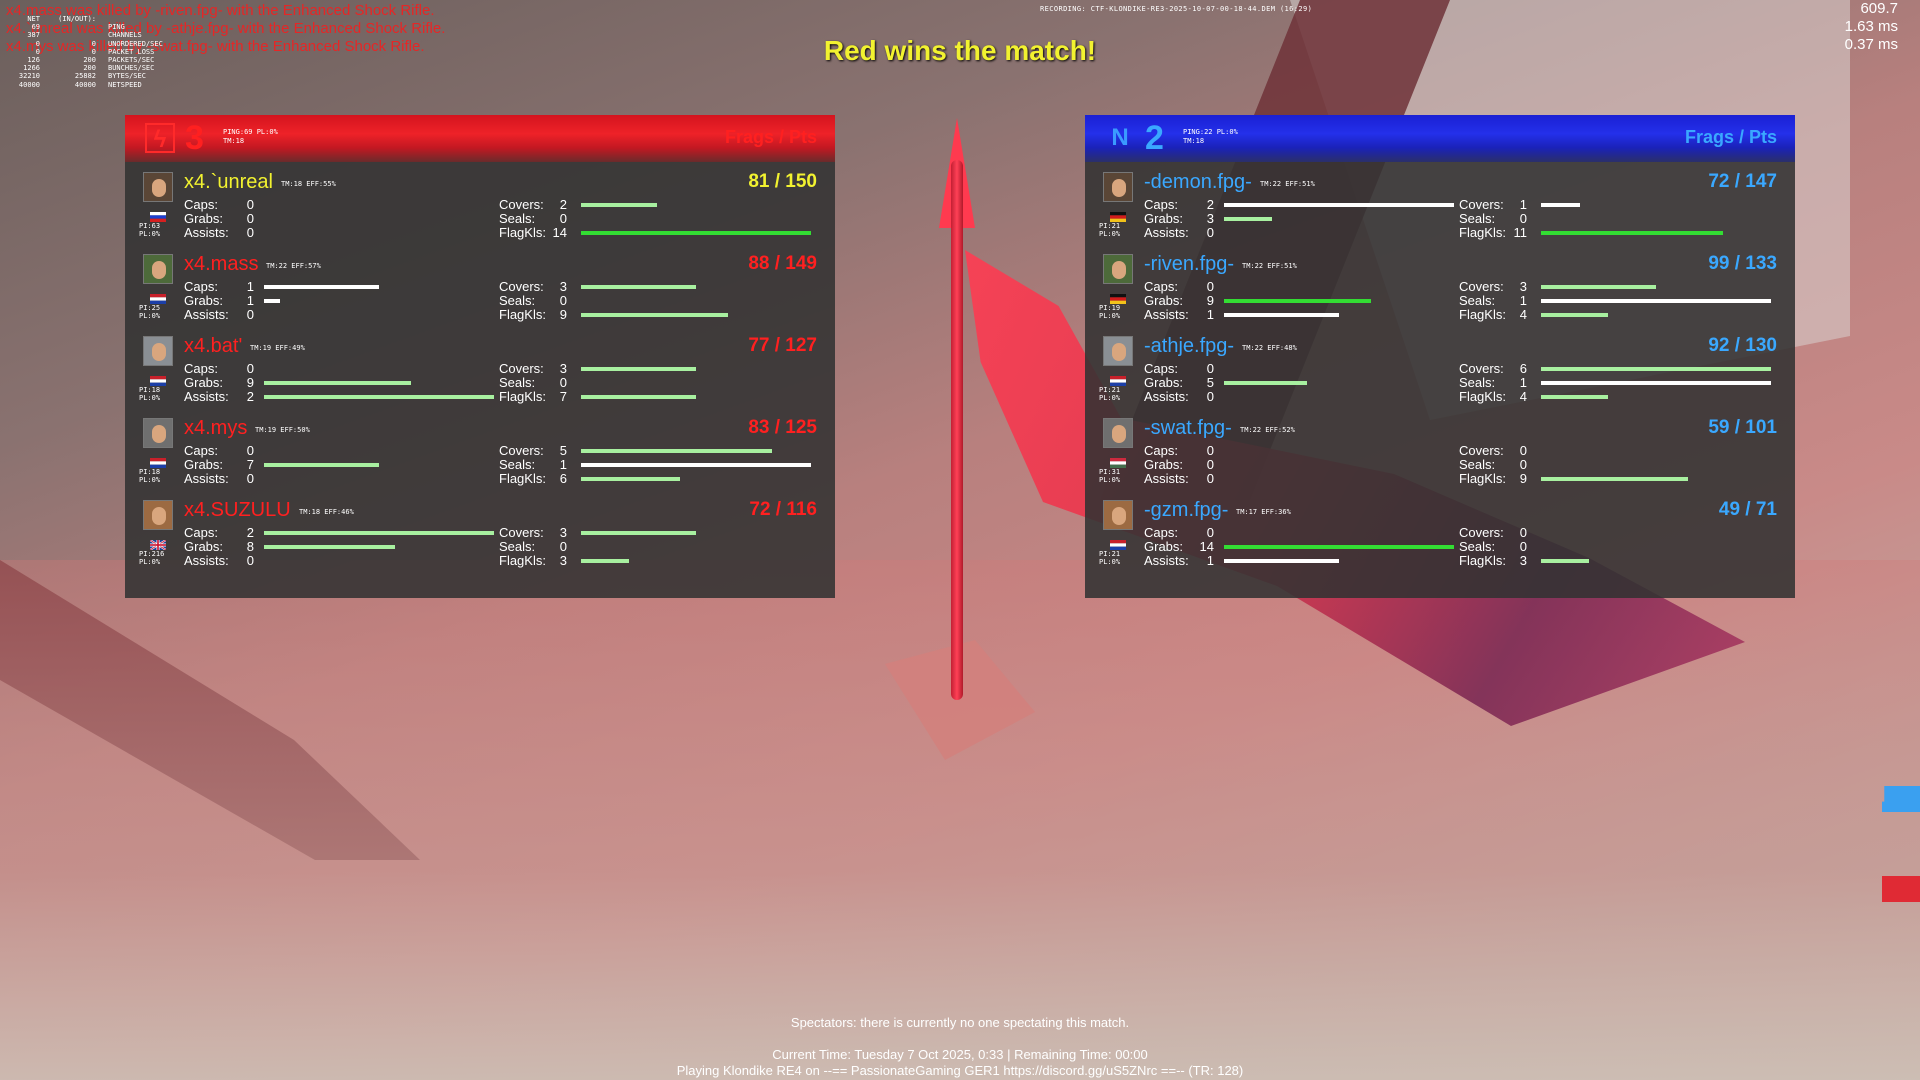 The width and height of the screenshot is (1920, 1080). I want to click on stat-value: 3, so click(563, 532).